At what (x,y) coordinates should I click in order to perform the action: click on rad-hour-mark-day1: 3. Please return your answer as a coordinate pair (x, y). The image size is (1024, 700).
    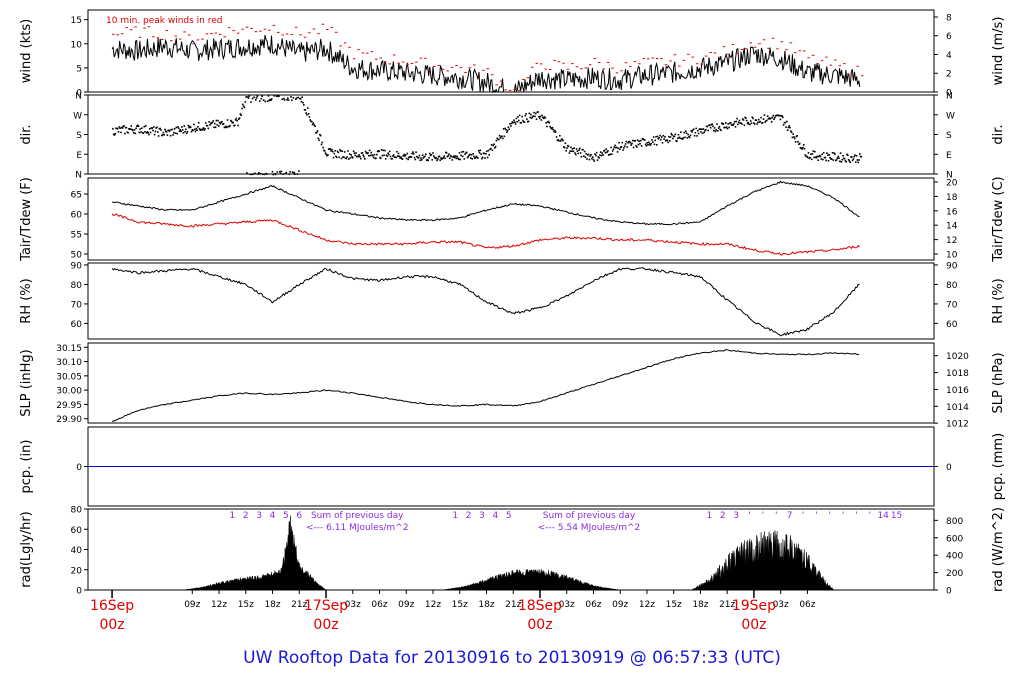
    Looking at the image, I should click on (259, 516).